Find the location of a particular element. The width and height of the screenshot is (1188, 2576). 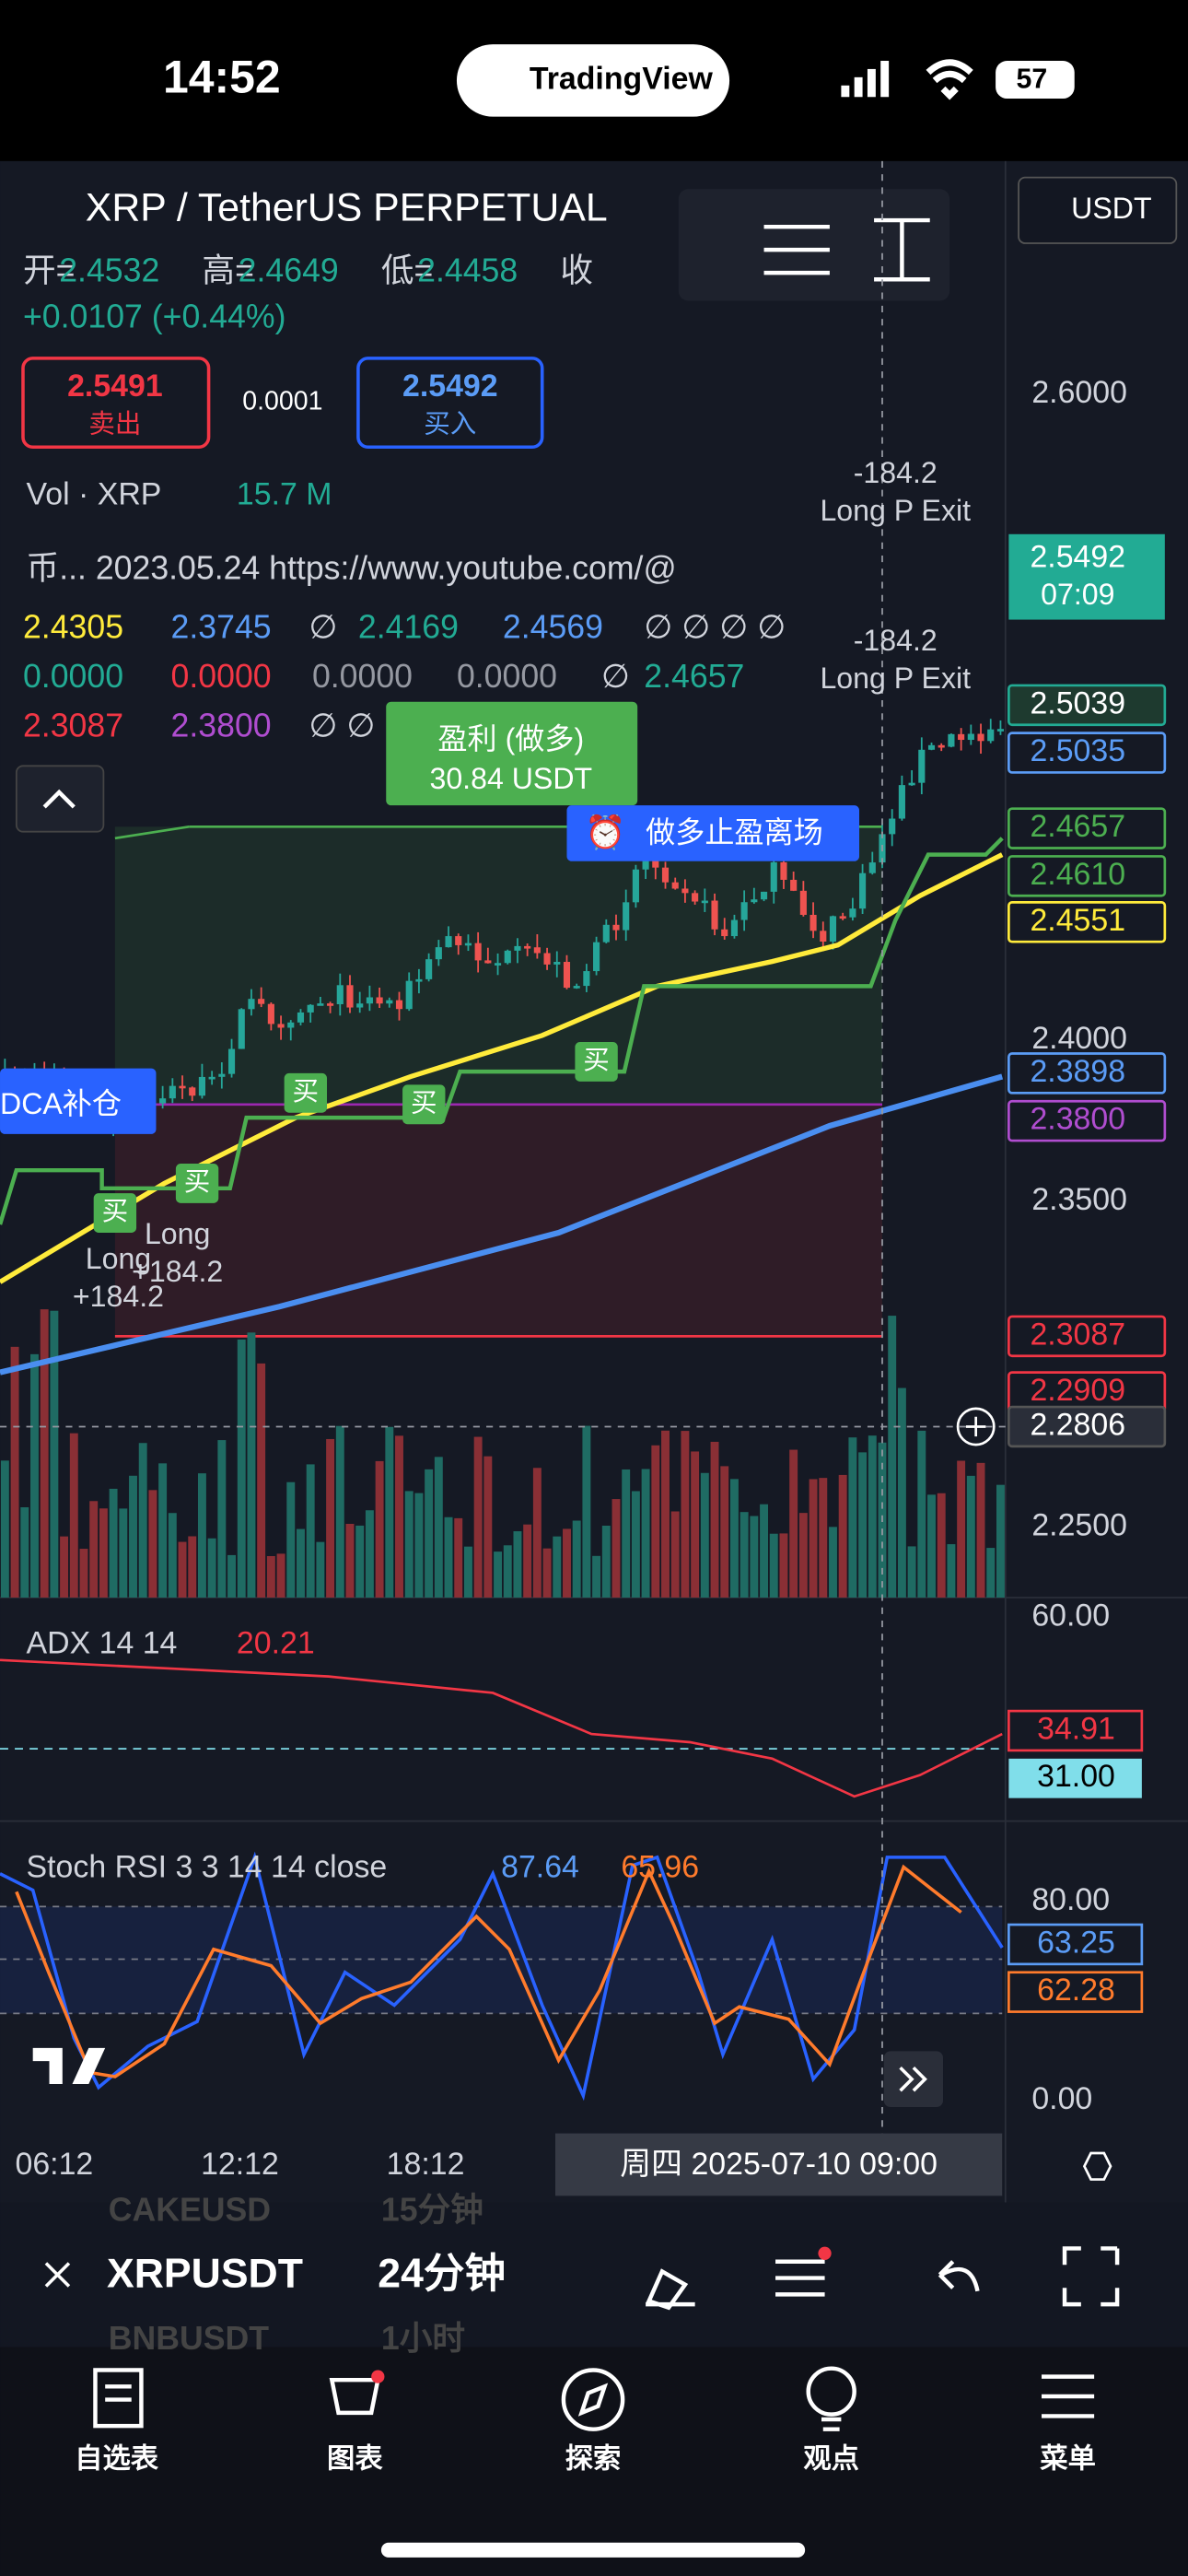

sell-button is located at coordinates (116, 403).